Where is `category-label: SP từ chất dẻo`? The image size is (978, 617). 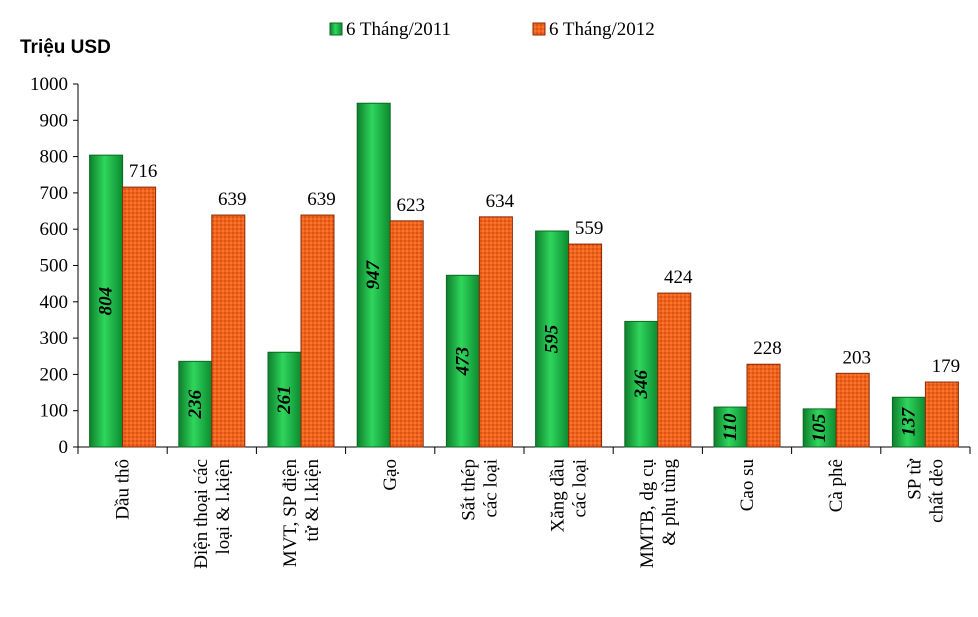
category-label: SP từ chất dẻo is located at coordinates (925, 490).